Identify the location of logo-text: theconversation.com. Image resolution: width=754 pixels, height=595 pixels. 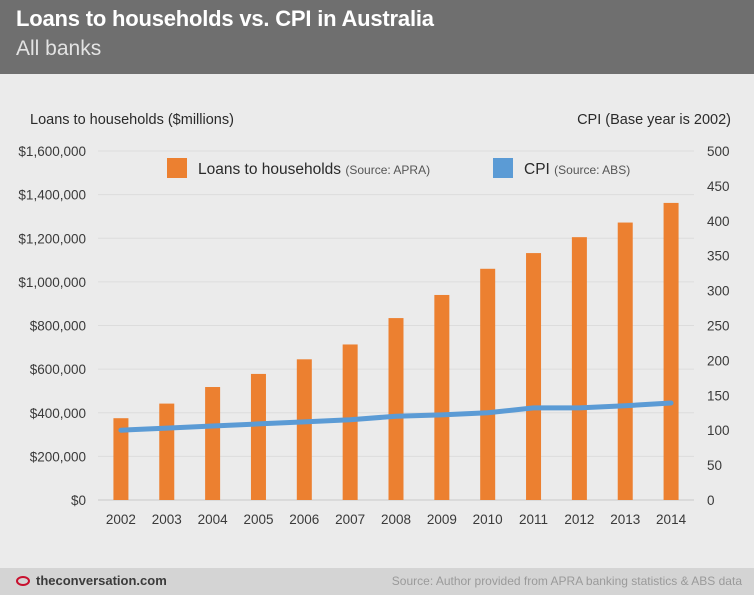
(101, 580).